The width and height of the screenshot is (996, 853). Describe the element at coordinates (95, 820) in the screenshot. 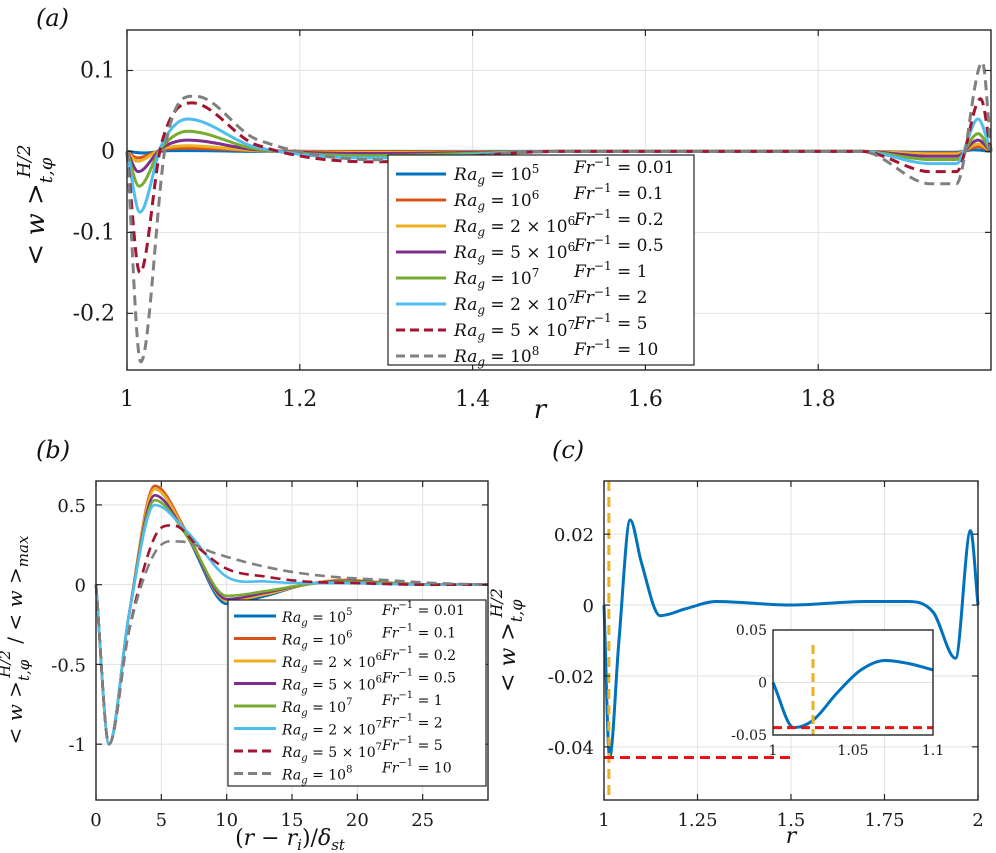

I see `b-xtick-label-0: 0` at that location.